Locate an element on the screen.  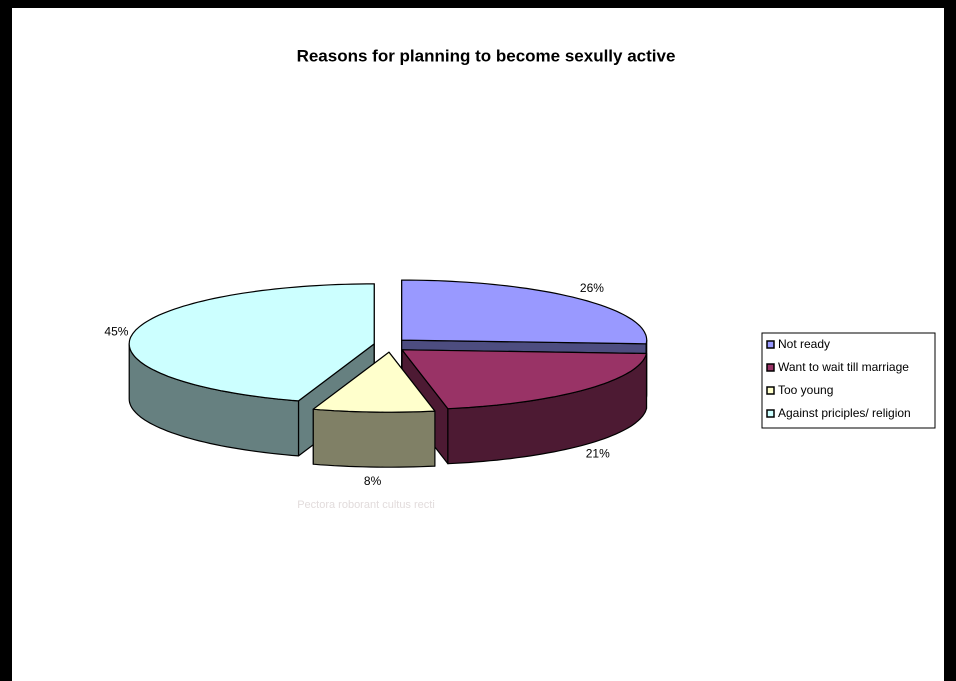
frame-top is located at coordinates (478, 4).